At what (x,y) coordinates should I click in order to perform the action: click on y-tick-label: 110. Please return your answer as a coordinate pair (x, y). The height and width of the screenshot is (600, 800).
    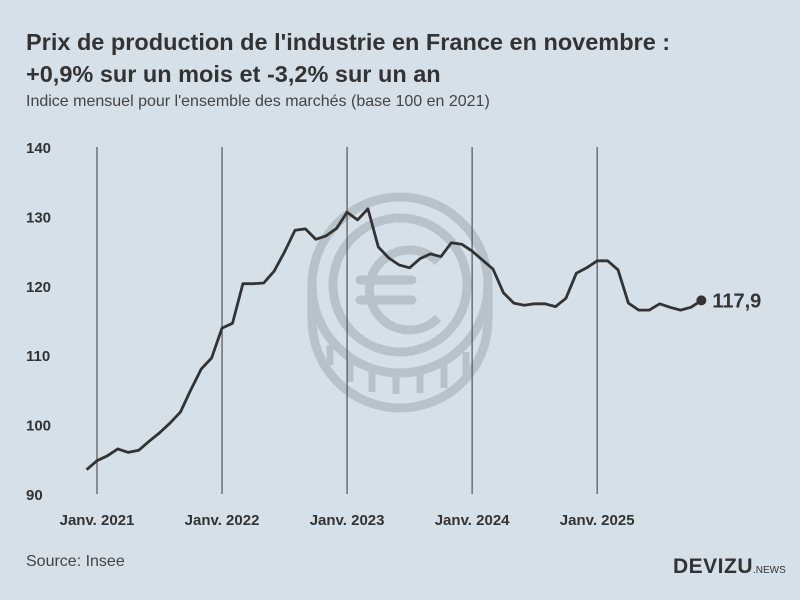
    Looking at the image, I should click on (38, 356).